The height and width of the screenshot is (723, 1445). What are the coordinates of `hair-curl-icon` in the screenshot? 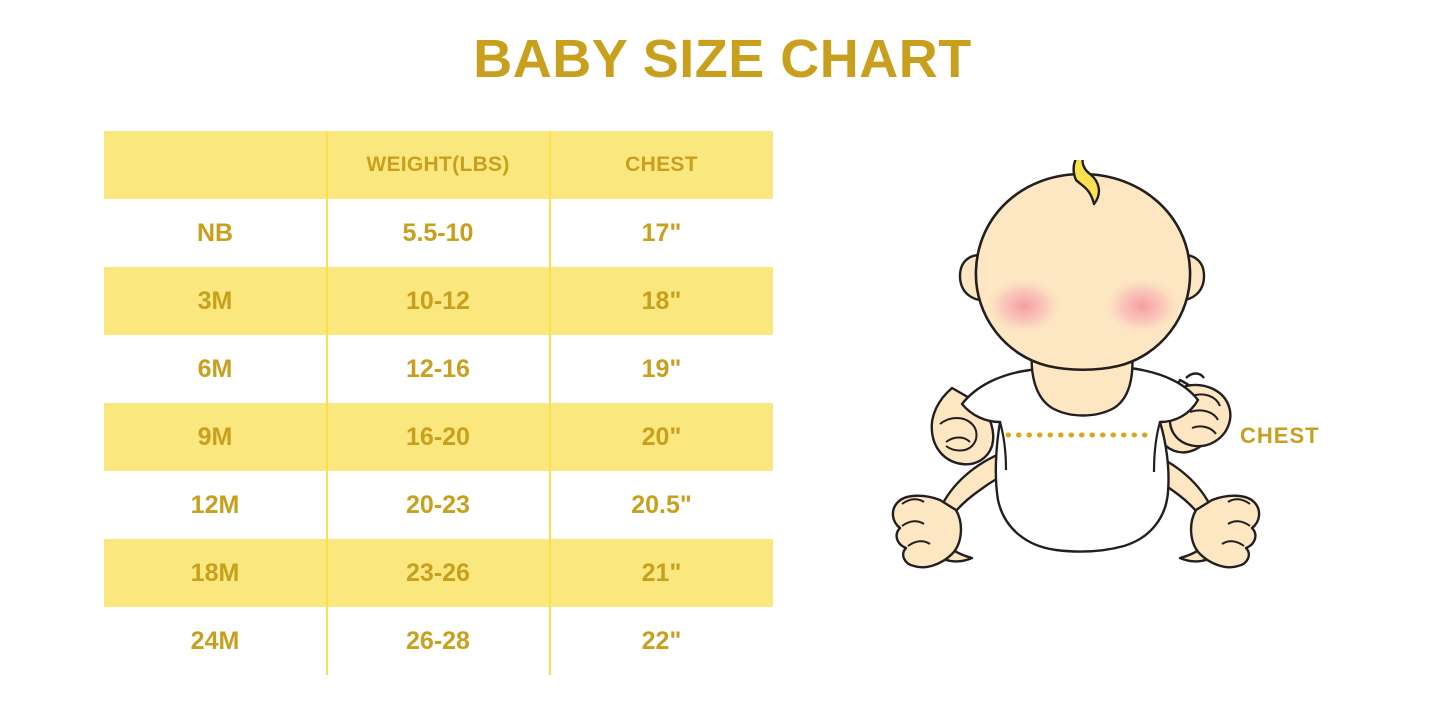 It's located at (1086, 183).